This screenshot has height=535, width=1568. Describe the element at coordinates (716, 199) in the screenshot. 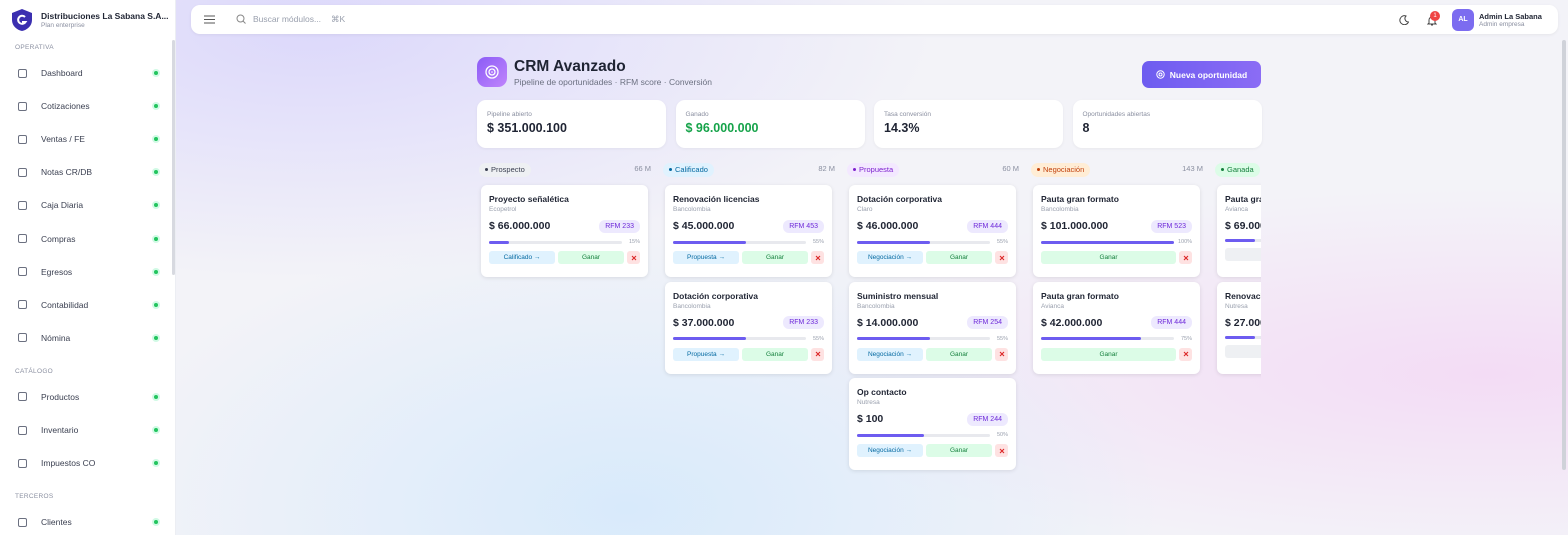

I see `card-title: Renovación licencias` at that location.